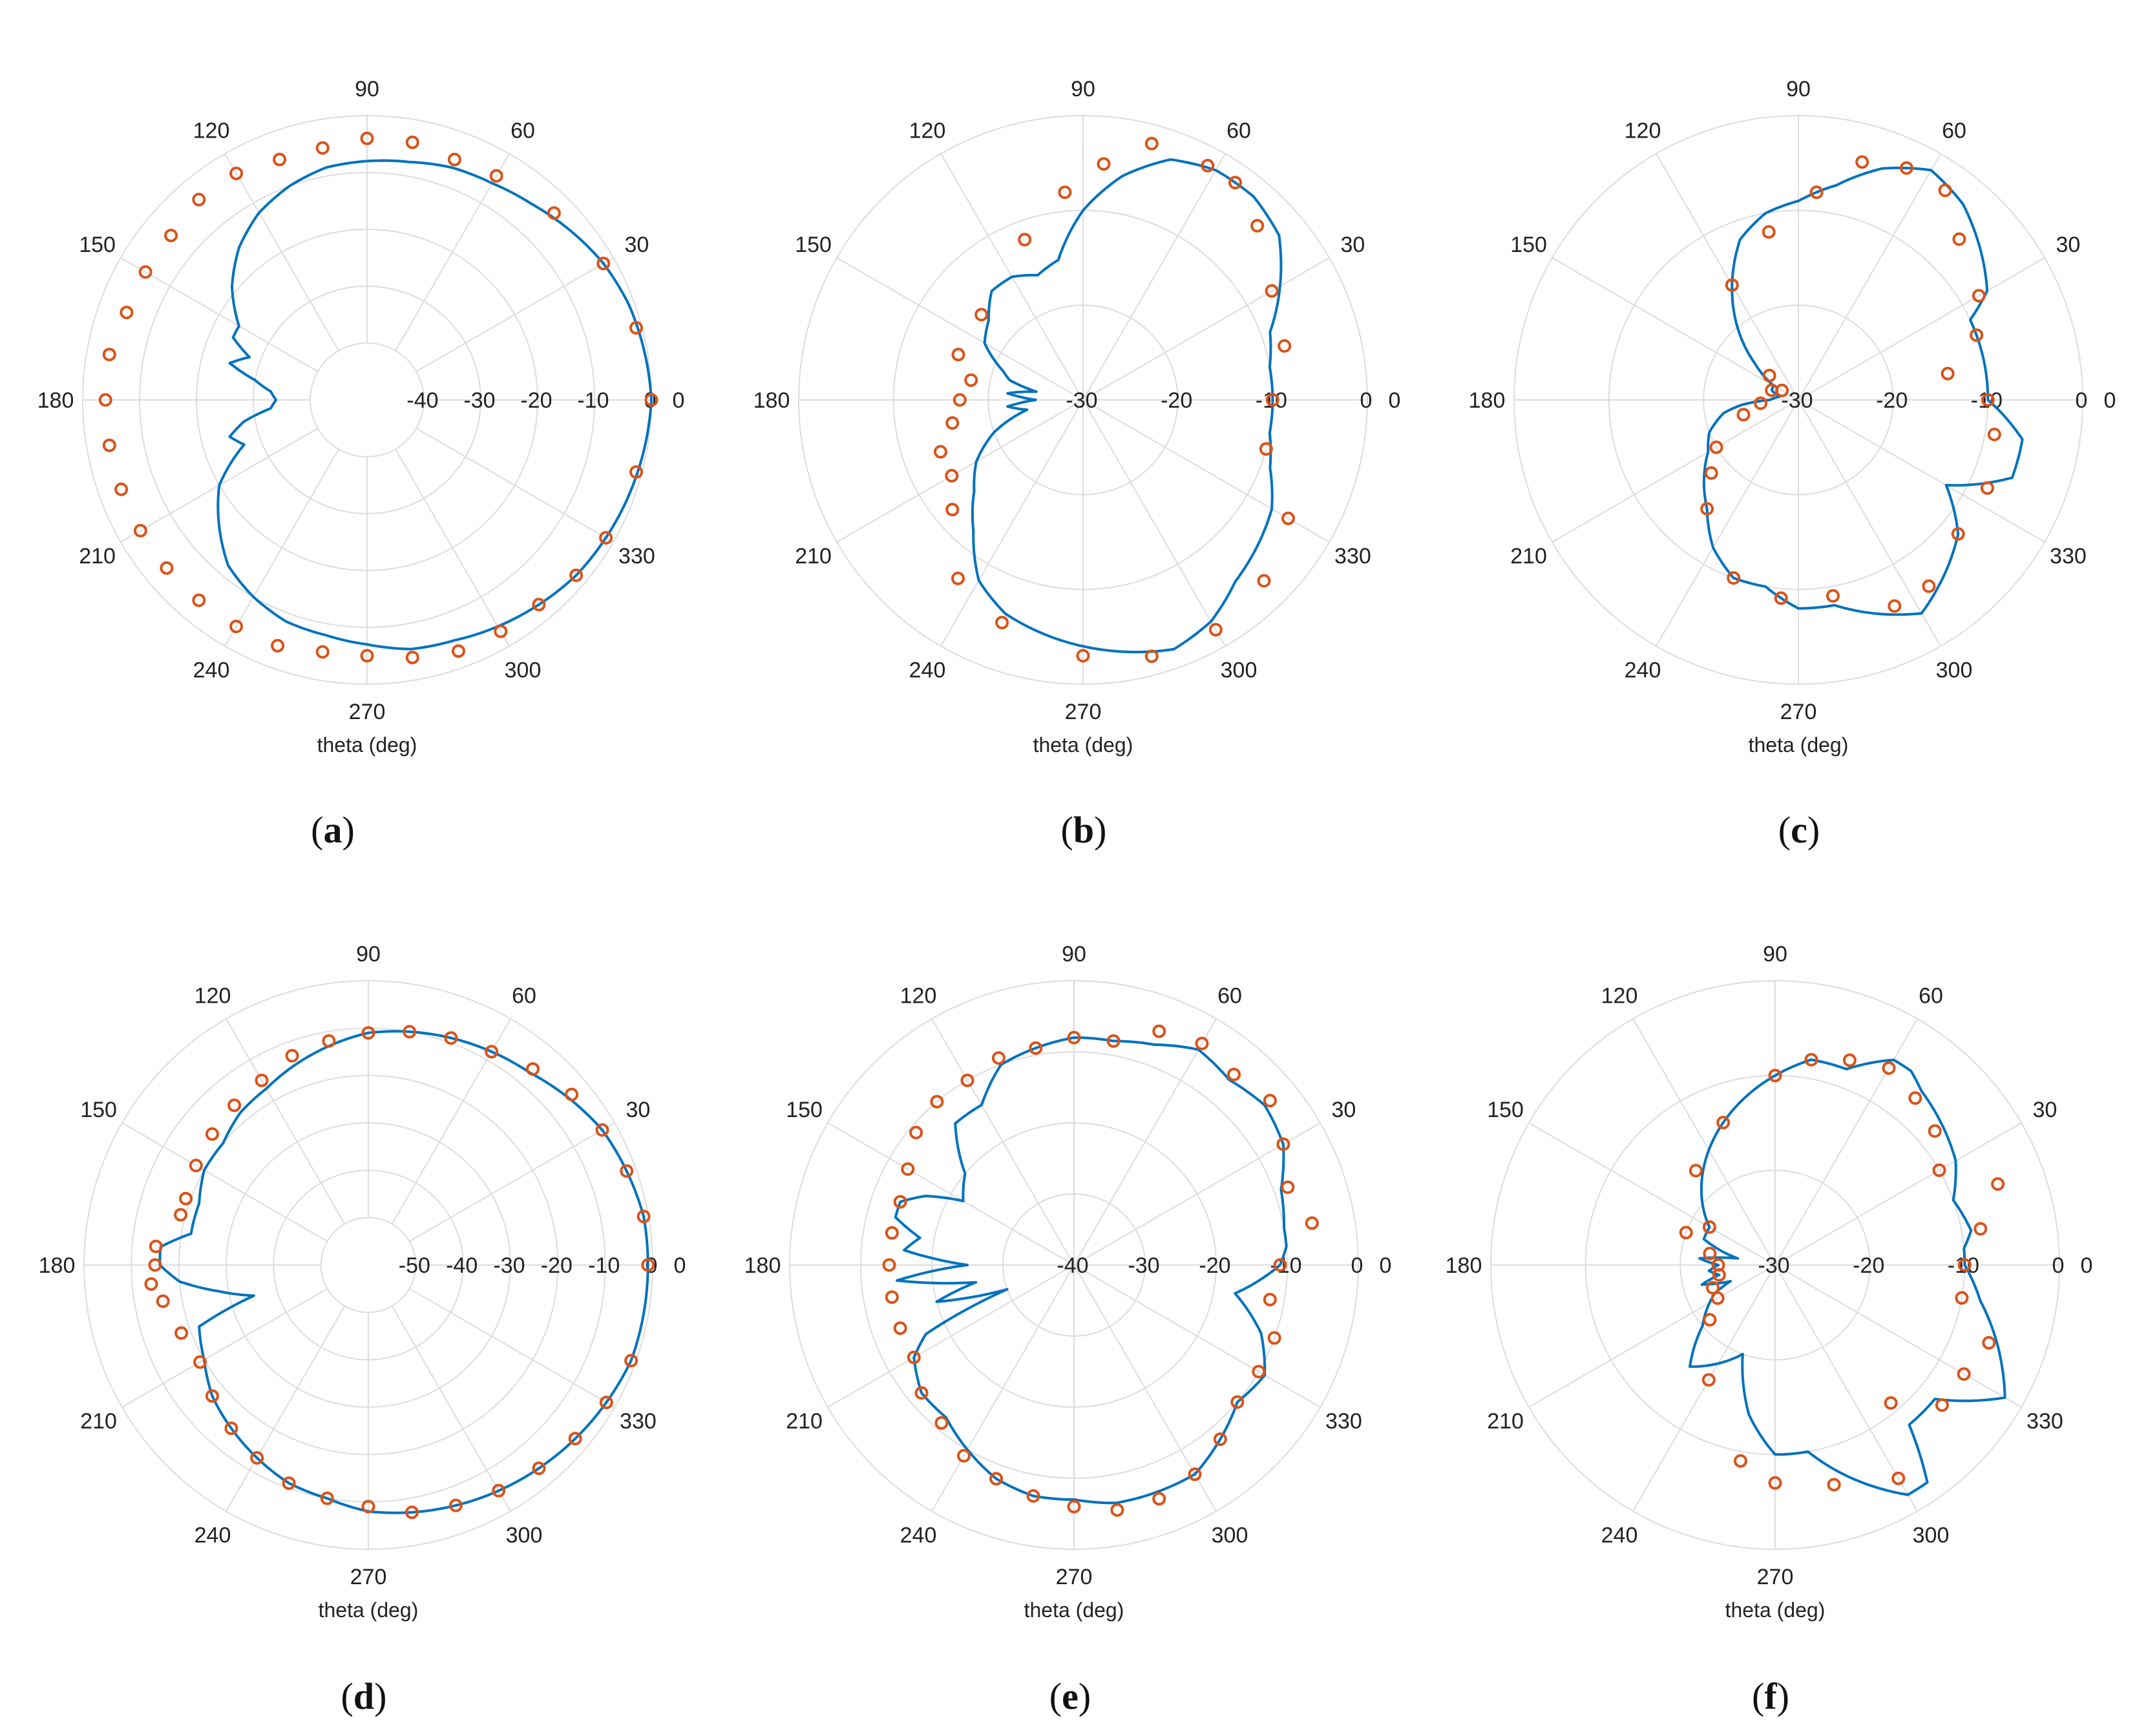 The height and width of the screenshot is (1736, 2137). I want to click on angle-tick-label-a-10: 300, so click(523, 670).